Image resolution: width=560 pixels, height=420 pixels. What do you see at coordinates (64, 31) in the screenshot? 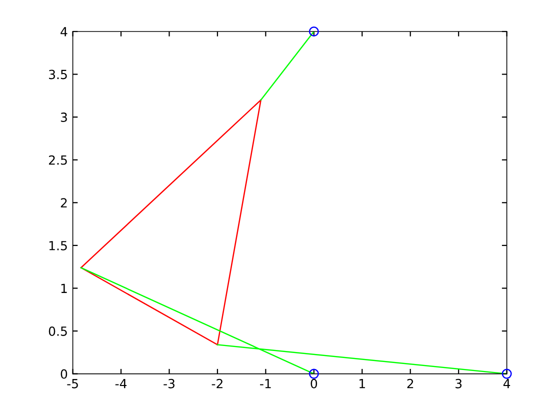
I see `y-tick-label: 4` at bounding box center [64, 31].